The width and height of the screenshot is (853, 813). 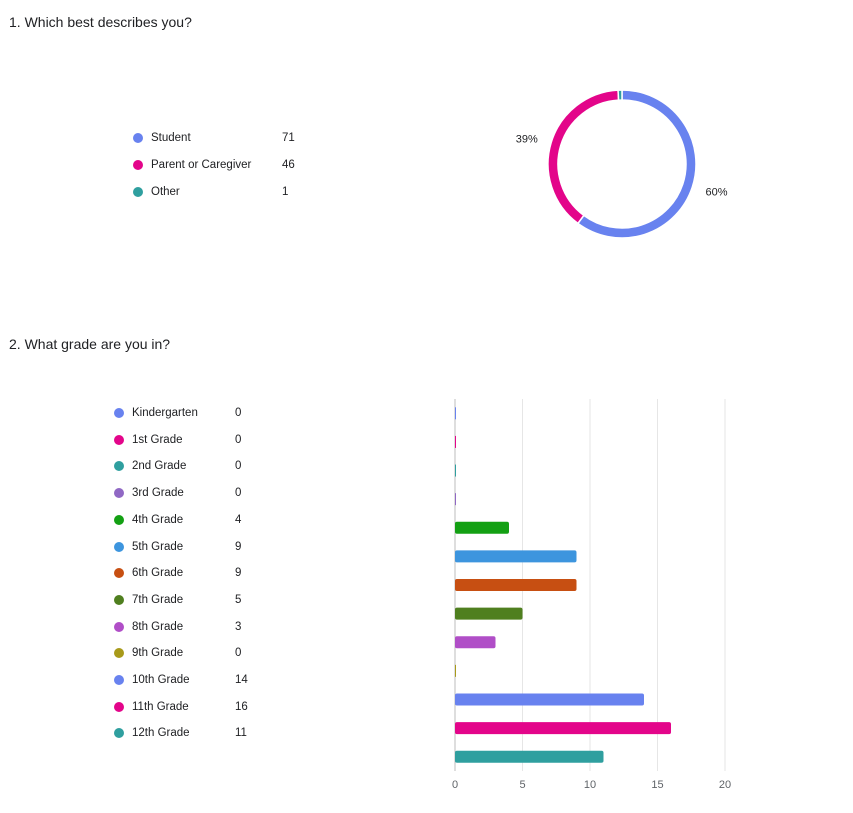 What do you see at coordinates (233, 192) in the screenshot?
I see `legend-item-other: Other 1` at bounding box center [233, 192].